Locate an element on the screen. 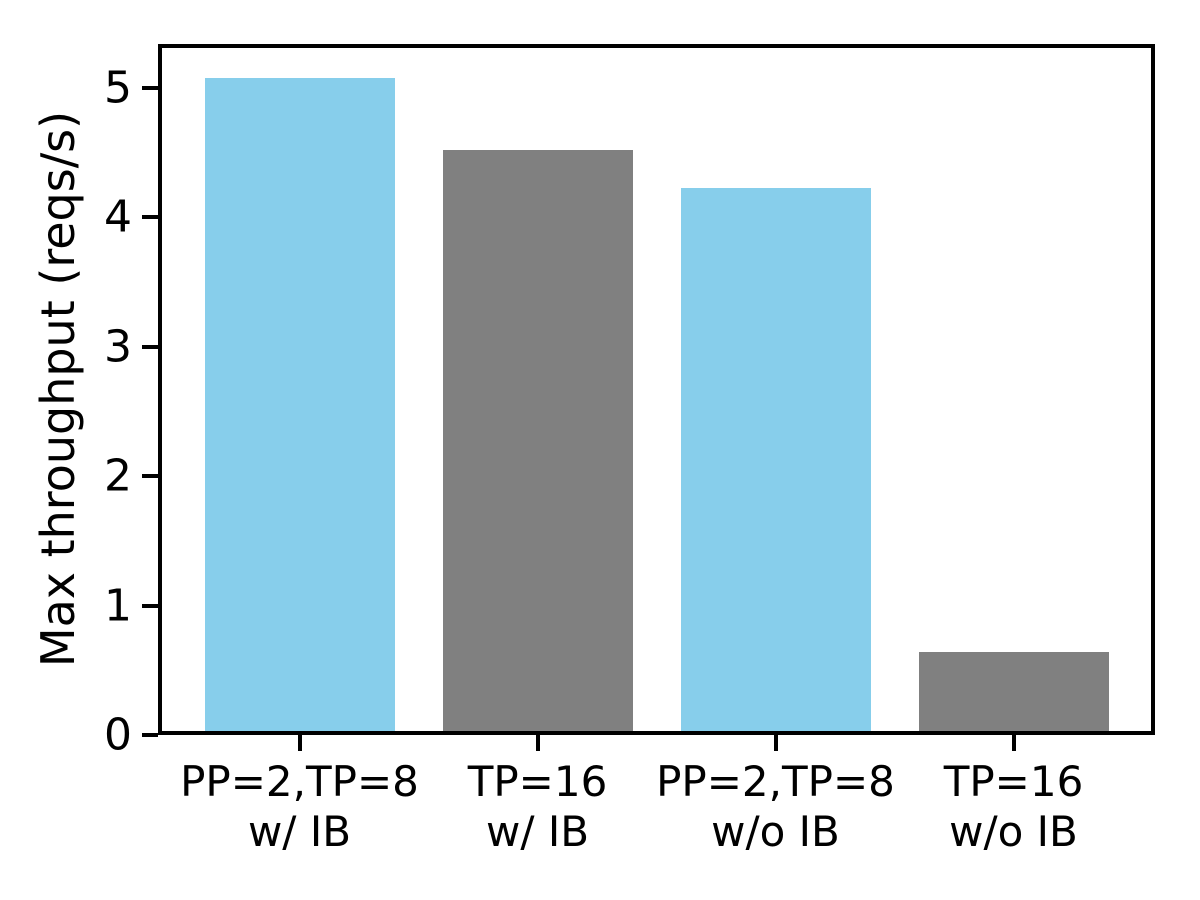  x-tick-label-3: TP=16 w/o IB is located at coordinates (1014, 807).